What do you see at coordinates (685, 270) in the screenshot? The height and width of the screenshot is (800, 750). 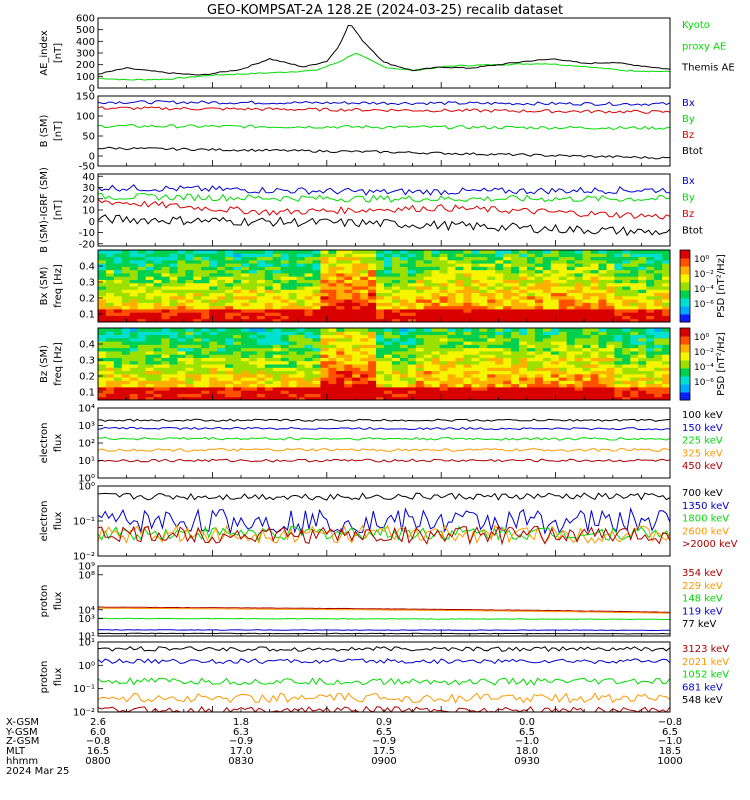 I see `colorbar-swatch` at bounding box center [685, 270].